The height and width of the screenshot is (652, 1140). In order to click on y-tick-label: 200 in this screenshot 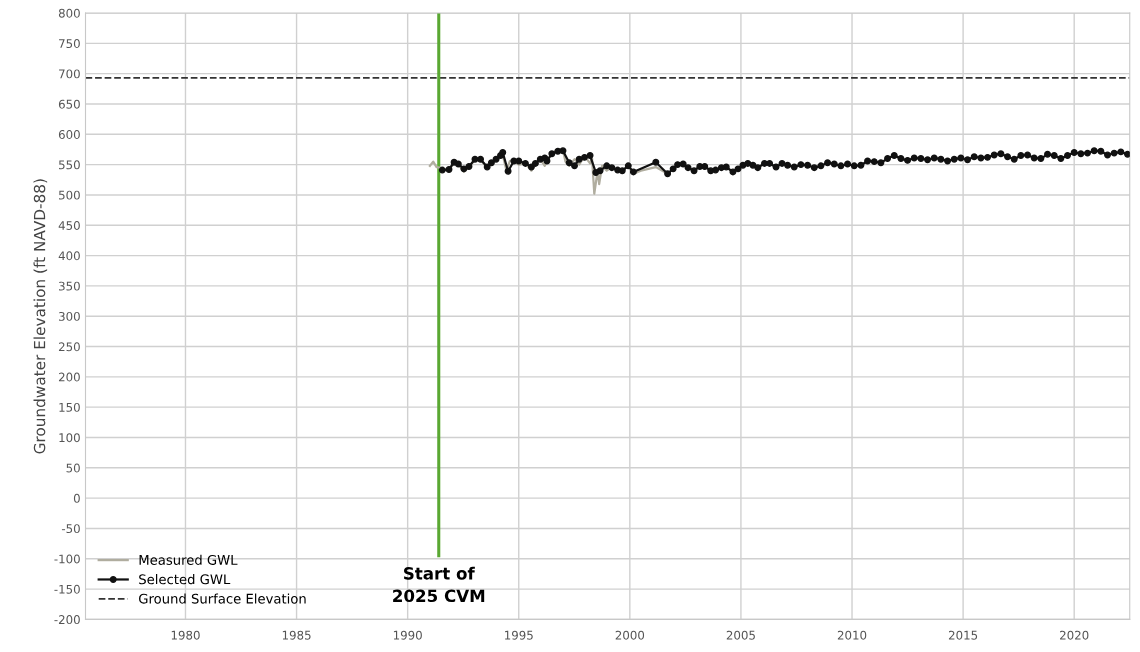, I will do `click(69, 377)`.